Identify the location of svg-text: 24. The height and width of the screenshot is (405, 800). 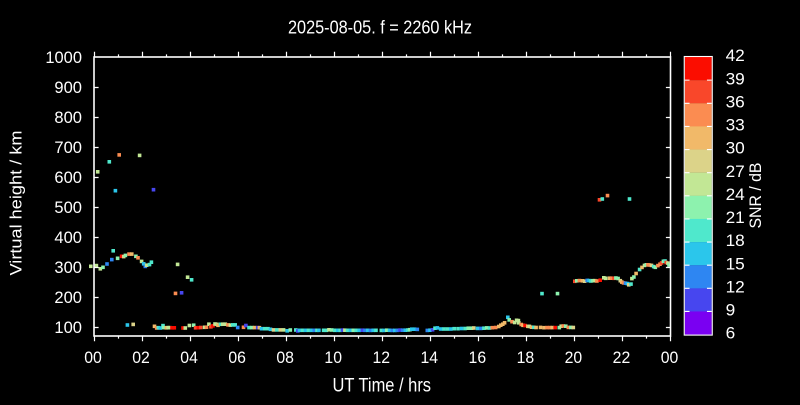
(735, 194).